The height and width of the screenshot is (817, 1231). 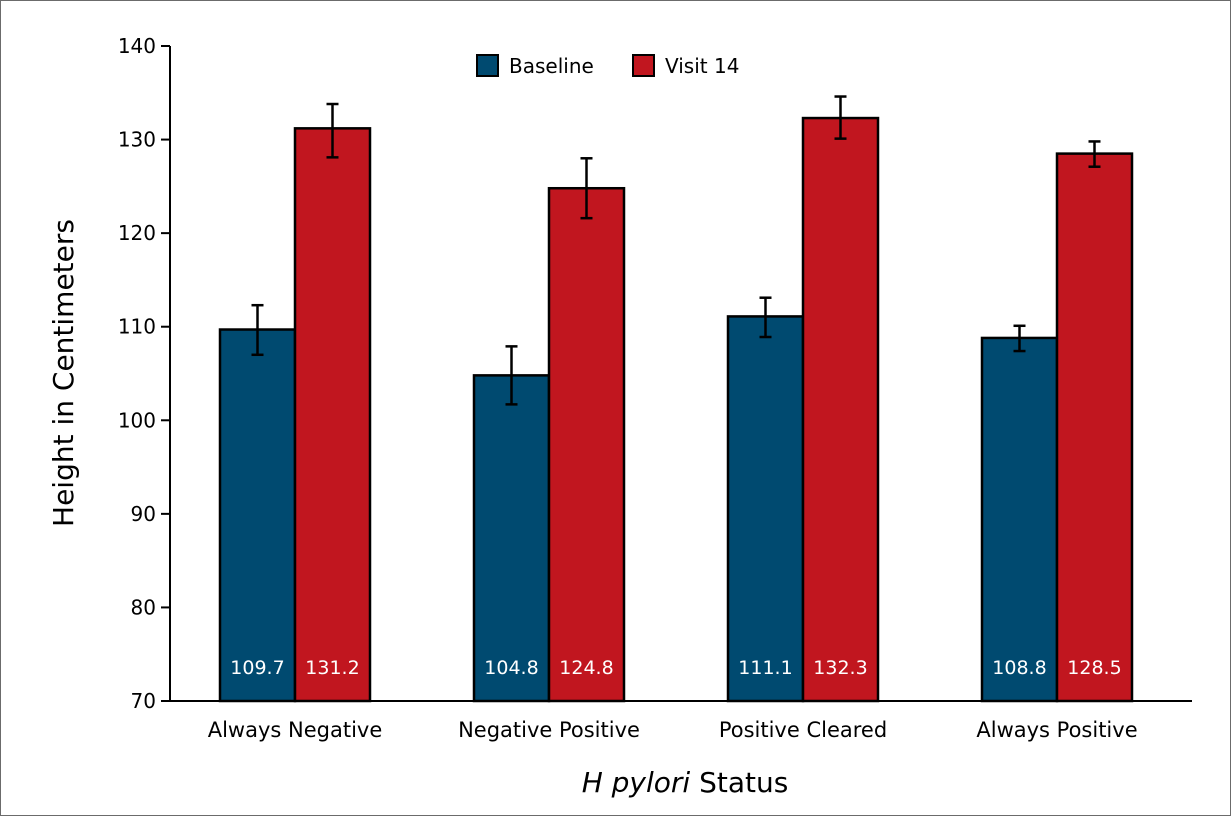 What do you see at coordinates (551, 66) in the screenshot?
I see `legend-label-baseline: Baseline` at bounding box center [551, 66].